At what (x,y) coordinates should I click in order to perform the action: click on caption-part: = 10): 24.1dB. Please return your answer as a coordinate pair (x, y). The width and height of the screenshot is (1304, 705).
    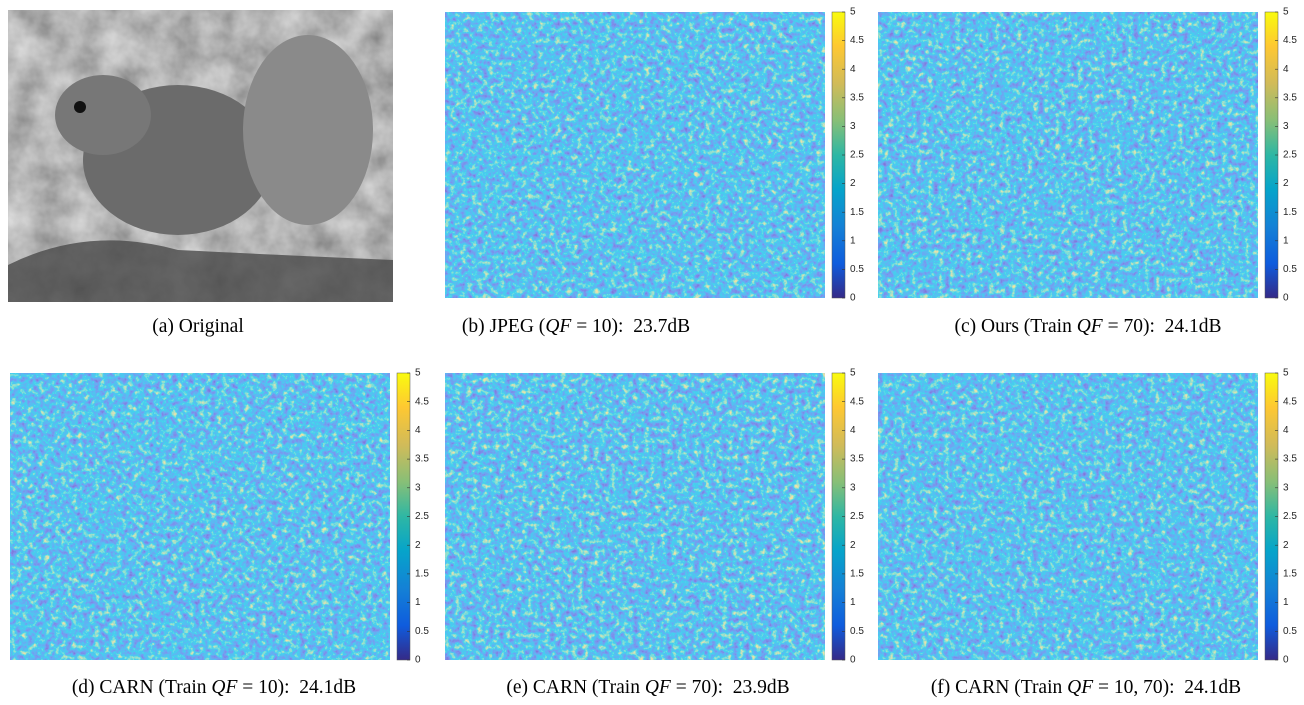
    Looking at the image, I should click on (296, 687).